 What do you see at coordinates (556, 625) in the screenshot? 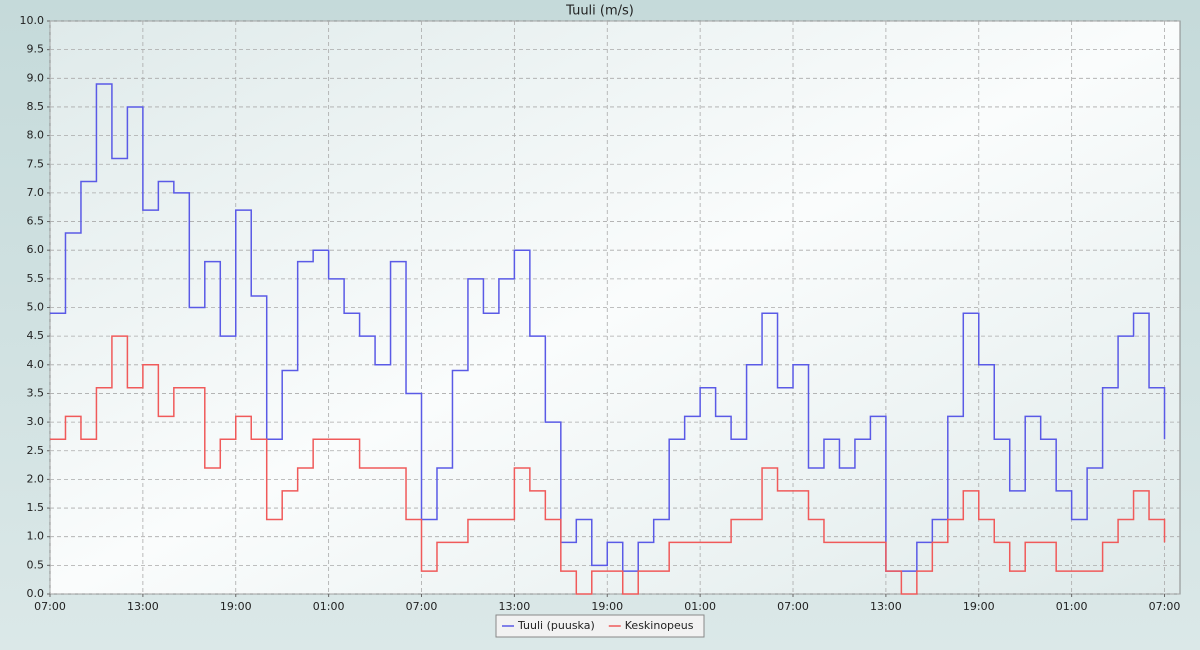
I see `legend-label: Tuuli (puuska)` at bounding box center [556, 625].